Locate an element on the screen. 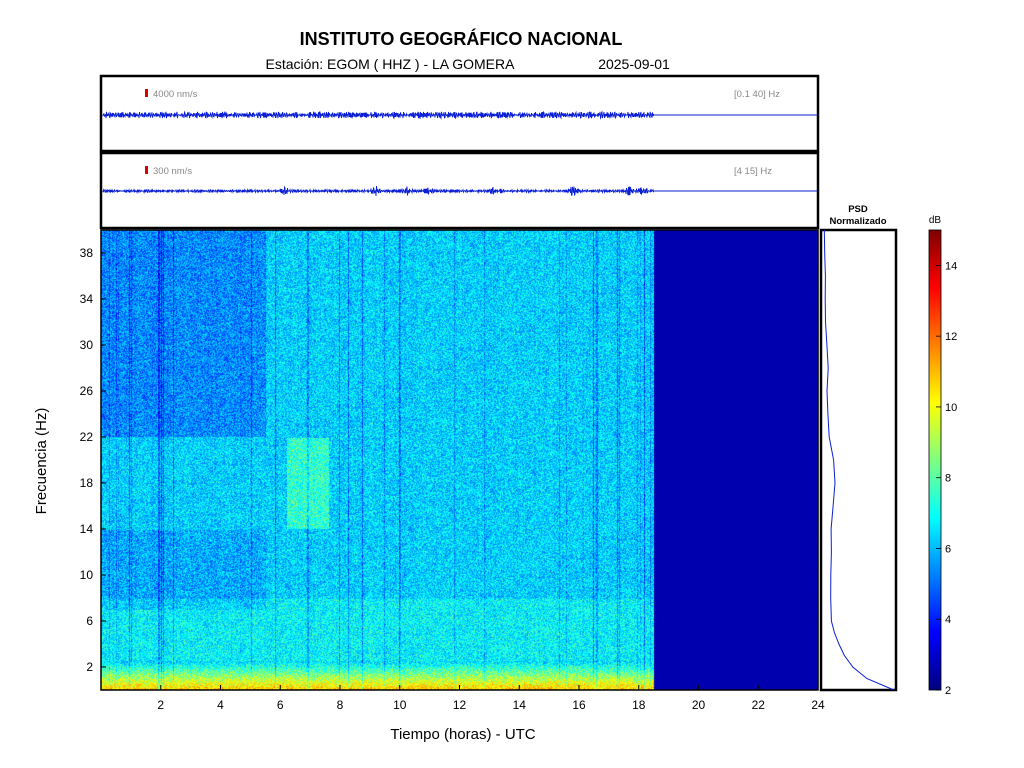  x-tick-label: 22 is located at coordinates (759, 705).